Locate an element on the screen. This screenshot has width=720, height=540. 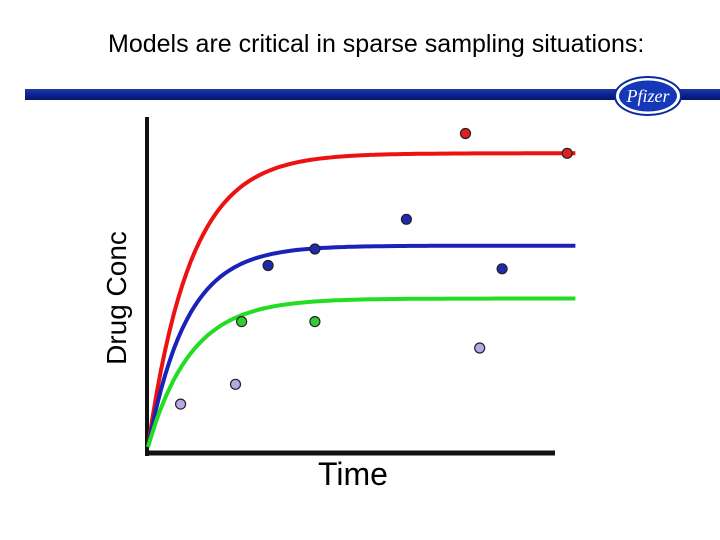
x-axis-label: Time is located at coordinates (353, 474).